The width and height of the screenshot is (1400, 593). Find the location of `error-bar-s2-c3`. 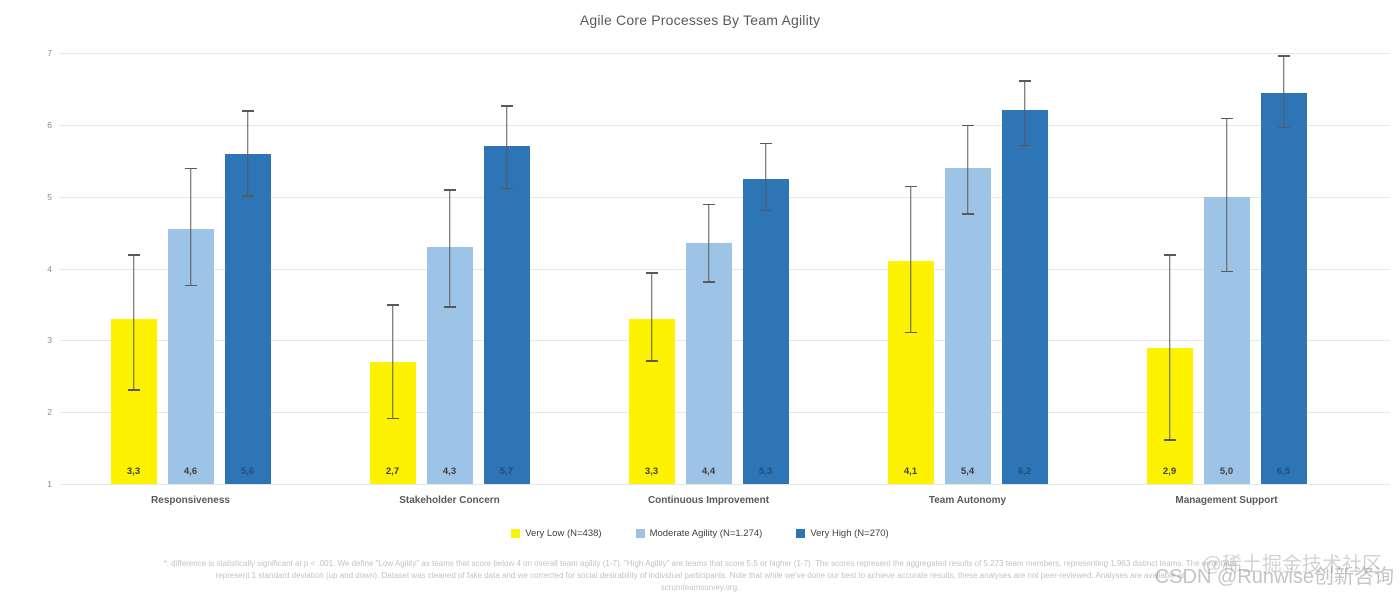

error-bar-s2-c3 is located at coordinates (708, 243).